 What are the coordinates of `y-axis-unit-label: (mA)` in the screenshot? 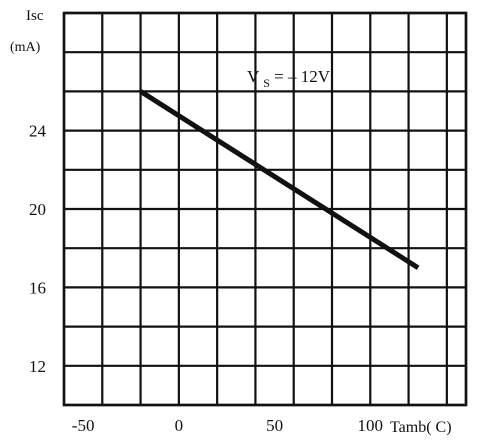 It's located at (25, 47).